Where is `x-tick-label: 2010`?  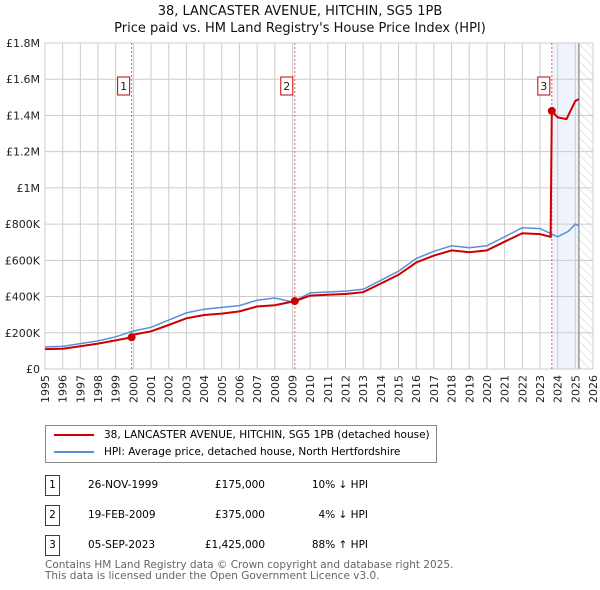
x-tick-label: 2010 is located at coordinates (310, 389).